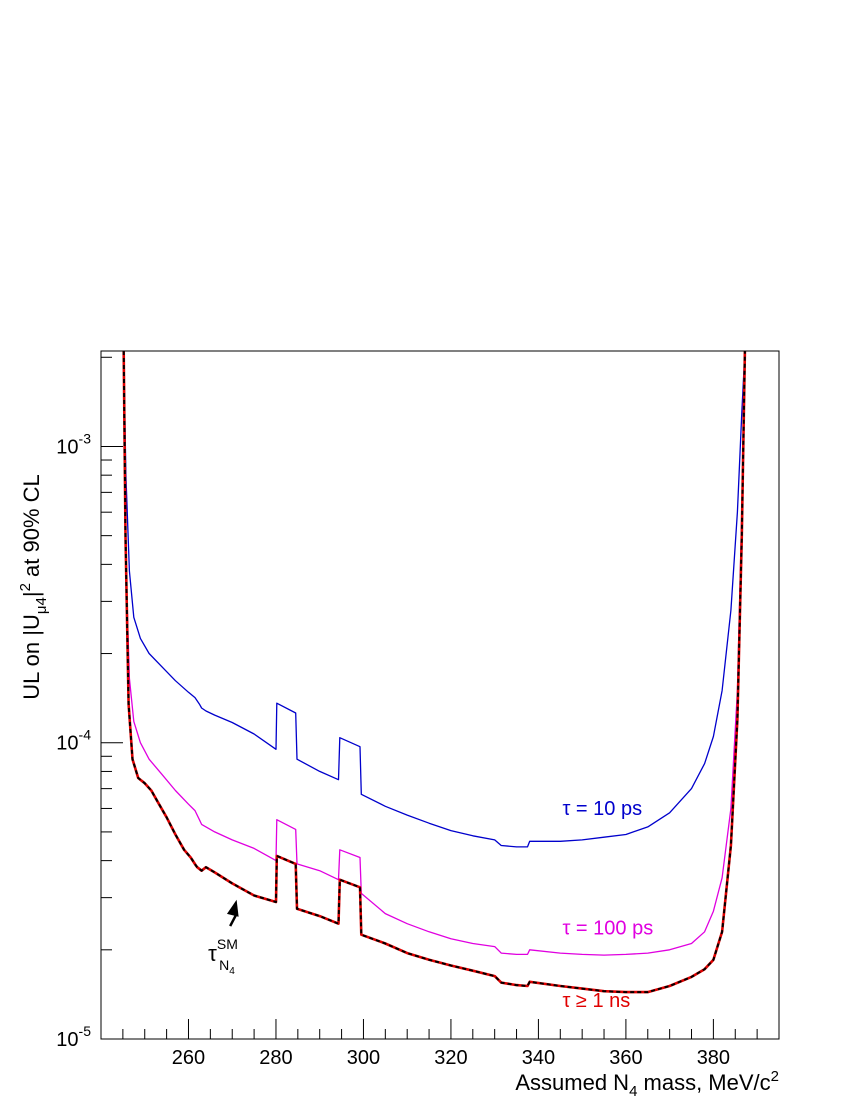 This screenshot has width=850, height=1100. What do you see at coordinates (232, 908) in the screenshot?
I see `arrow-head` at bounding box center [232, 908].